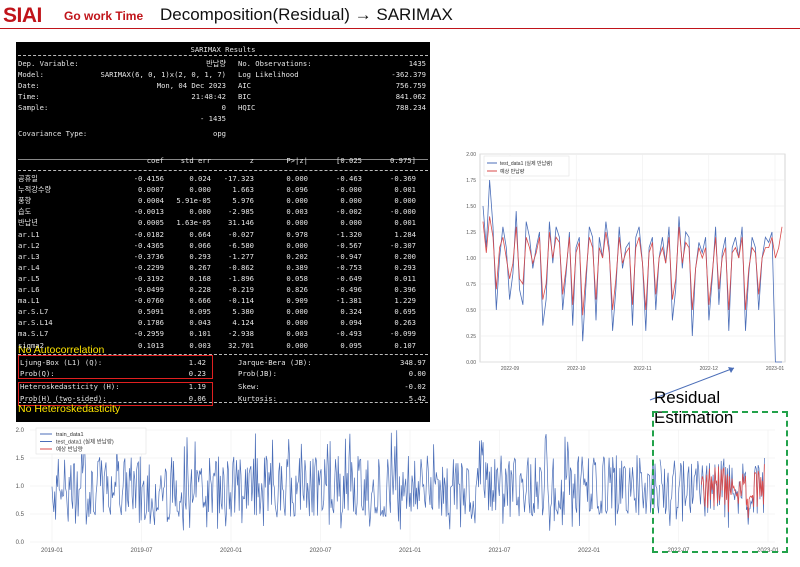 The width and height of the screenshot is (800, 567). I want to click on test-series-line, so click(712, 492).